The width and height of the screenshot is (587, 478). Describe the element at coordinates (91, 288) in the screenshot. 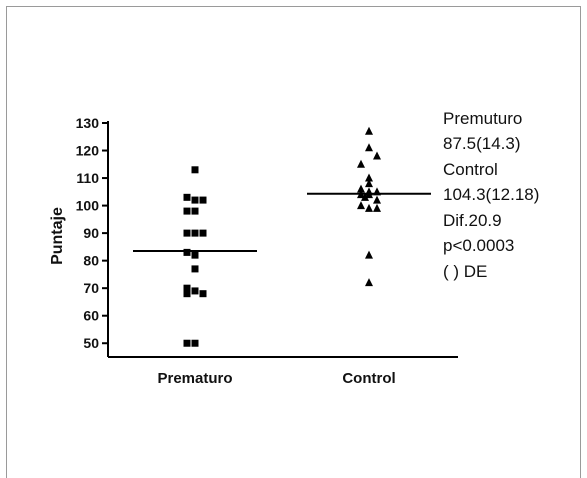

I see `y-tick-label: 70` at that location.